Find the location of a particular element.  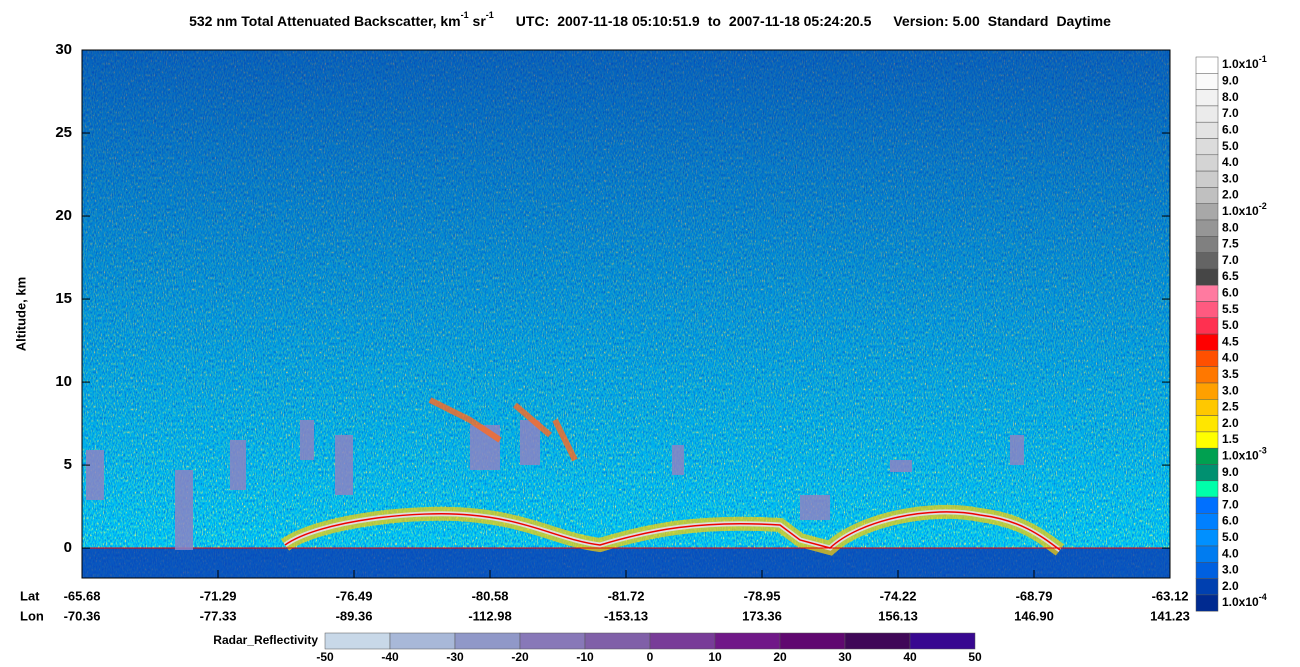

radar-colorbar-label: Radar_Reflectivity is located at coordinates (265, 640).